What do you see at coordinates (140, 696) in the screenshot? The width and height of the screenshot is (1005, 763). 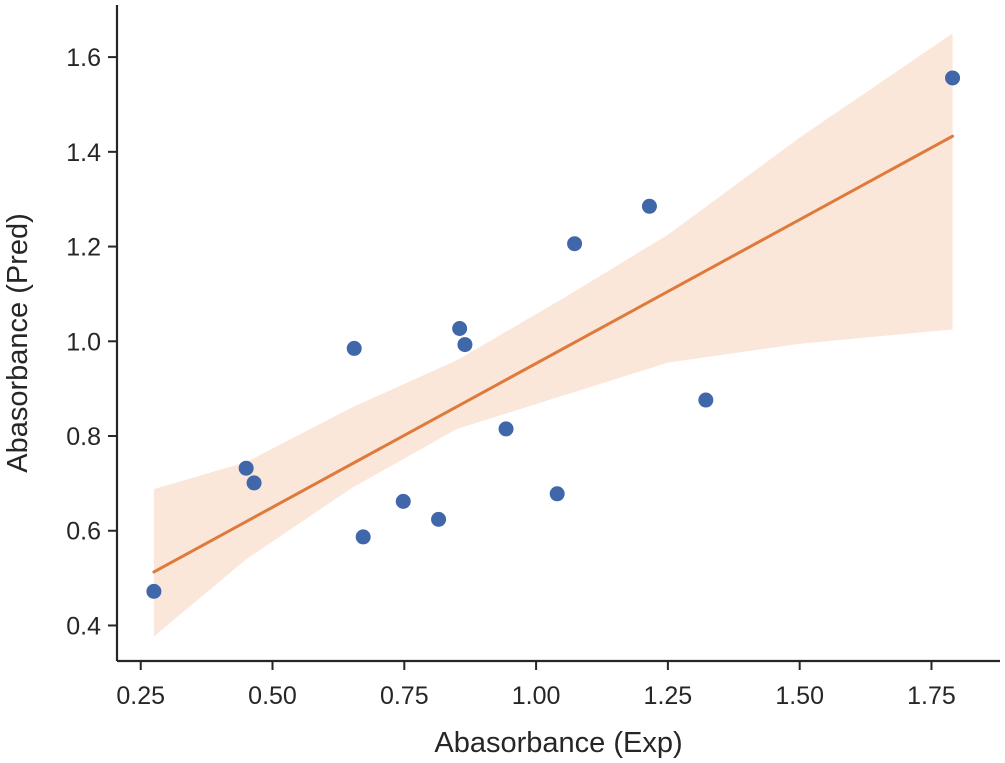 I see `x-tick-label: 0.25` at bounding box center [140, 696].